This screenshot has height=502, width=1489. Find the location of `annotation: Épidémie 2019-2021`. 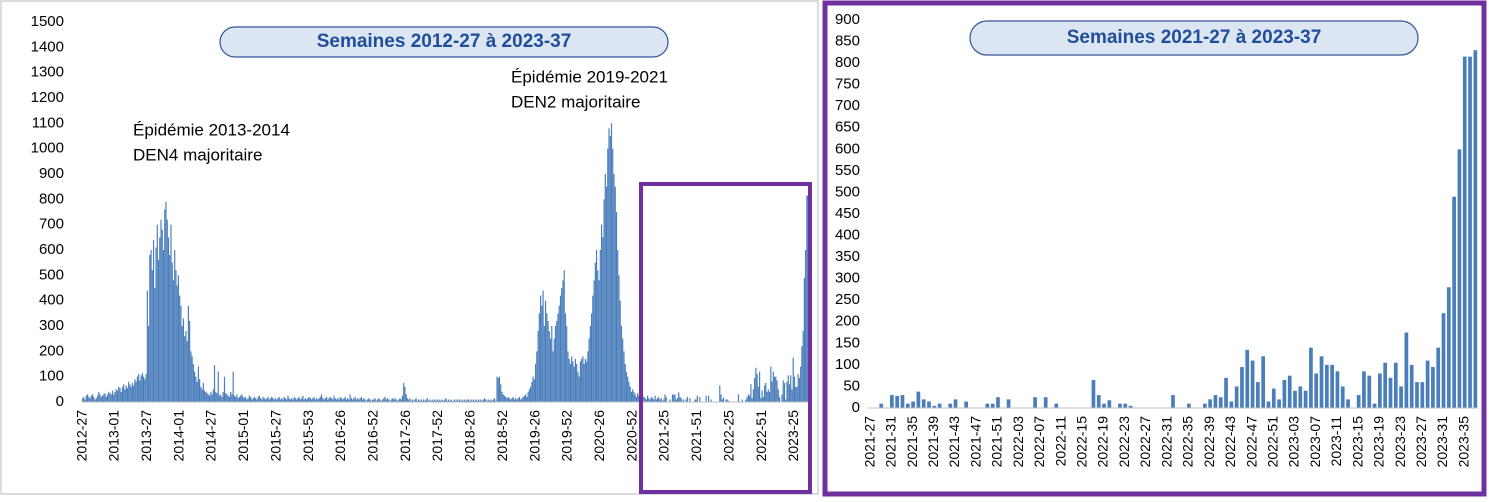

annotation: Épidémie 2019-2021 is located at coordinates (589, 76).